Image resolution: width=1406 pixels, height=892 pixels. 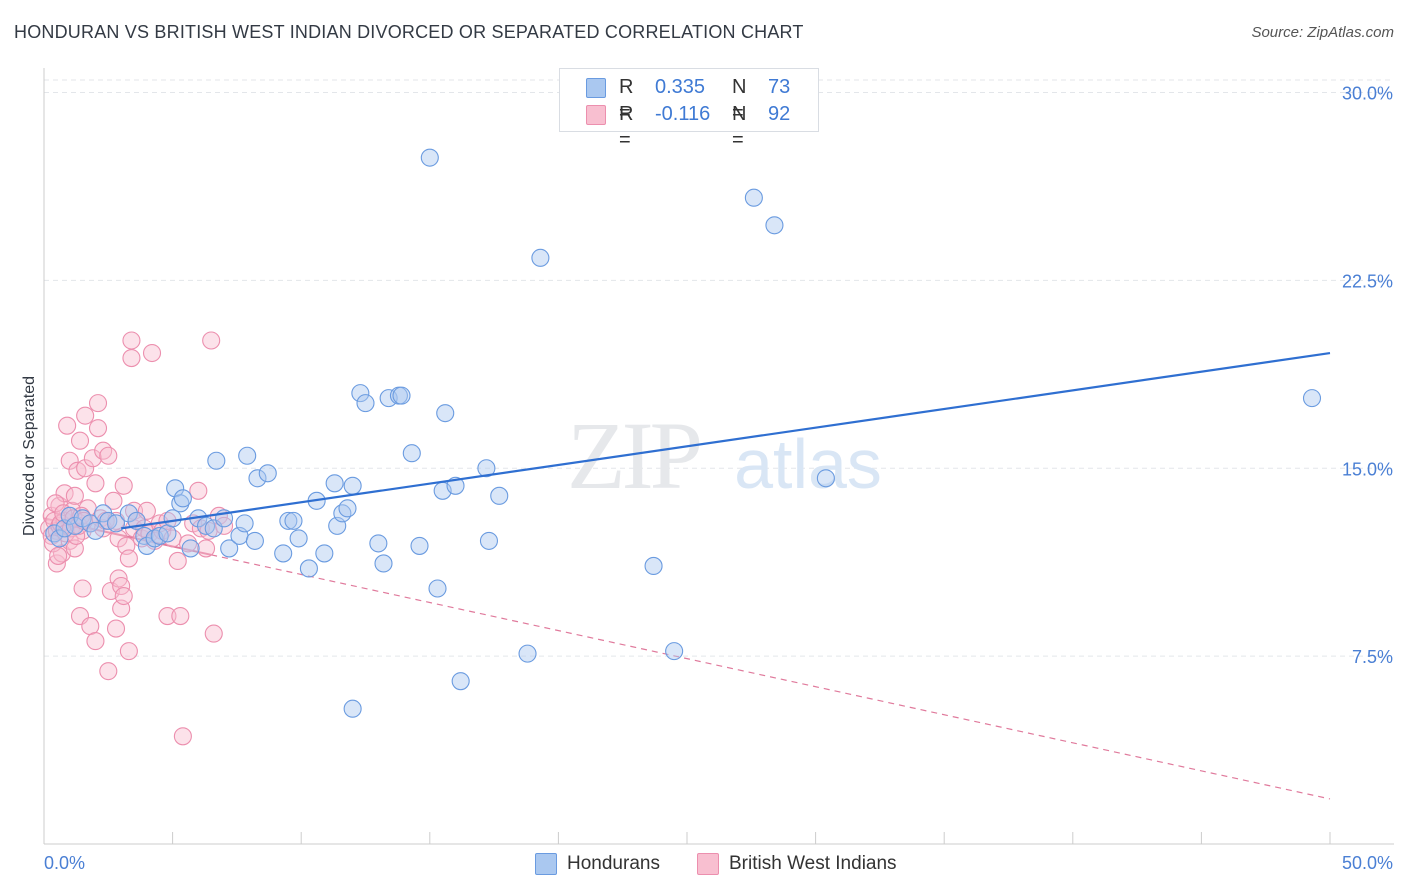 I want to click on y-tick-label: 15.0%, so click(x=1367, y=469).